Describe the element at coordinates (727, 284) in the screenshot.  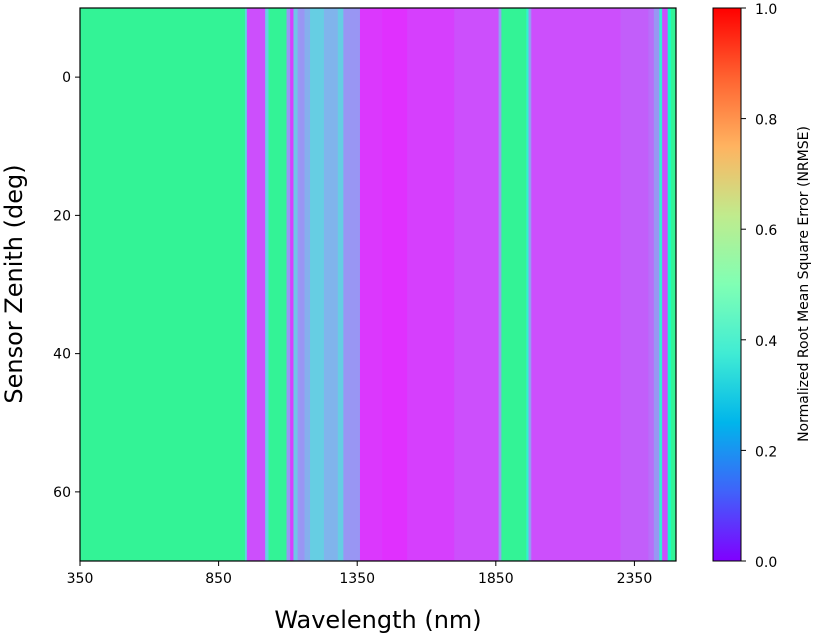
I see `colorbar-scale` at that location.